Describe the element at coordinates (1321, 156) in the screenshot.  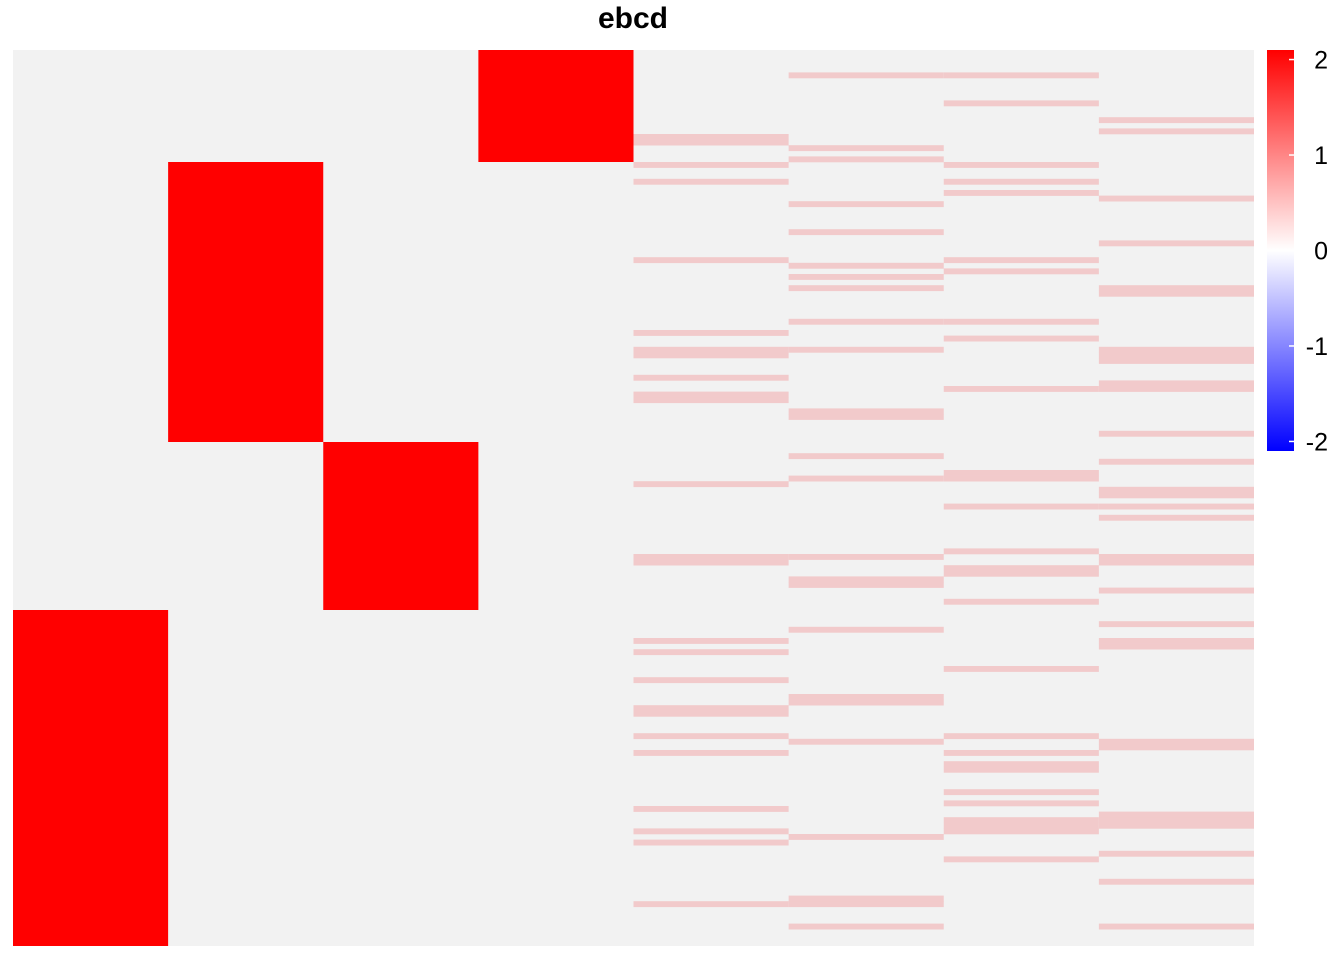
I see `legend-tick-label: 1` at that location.